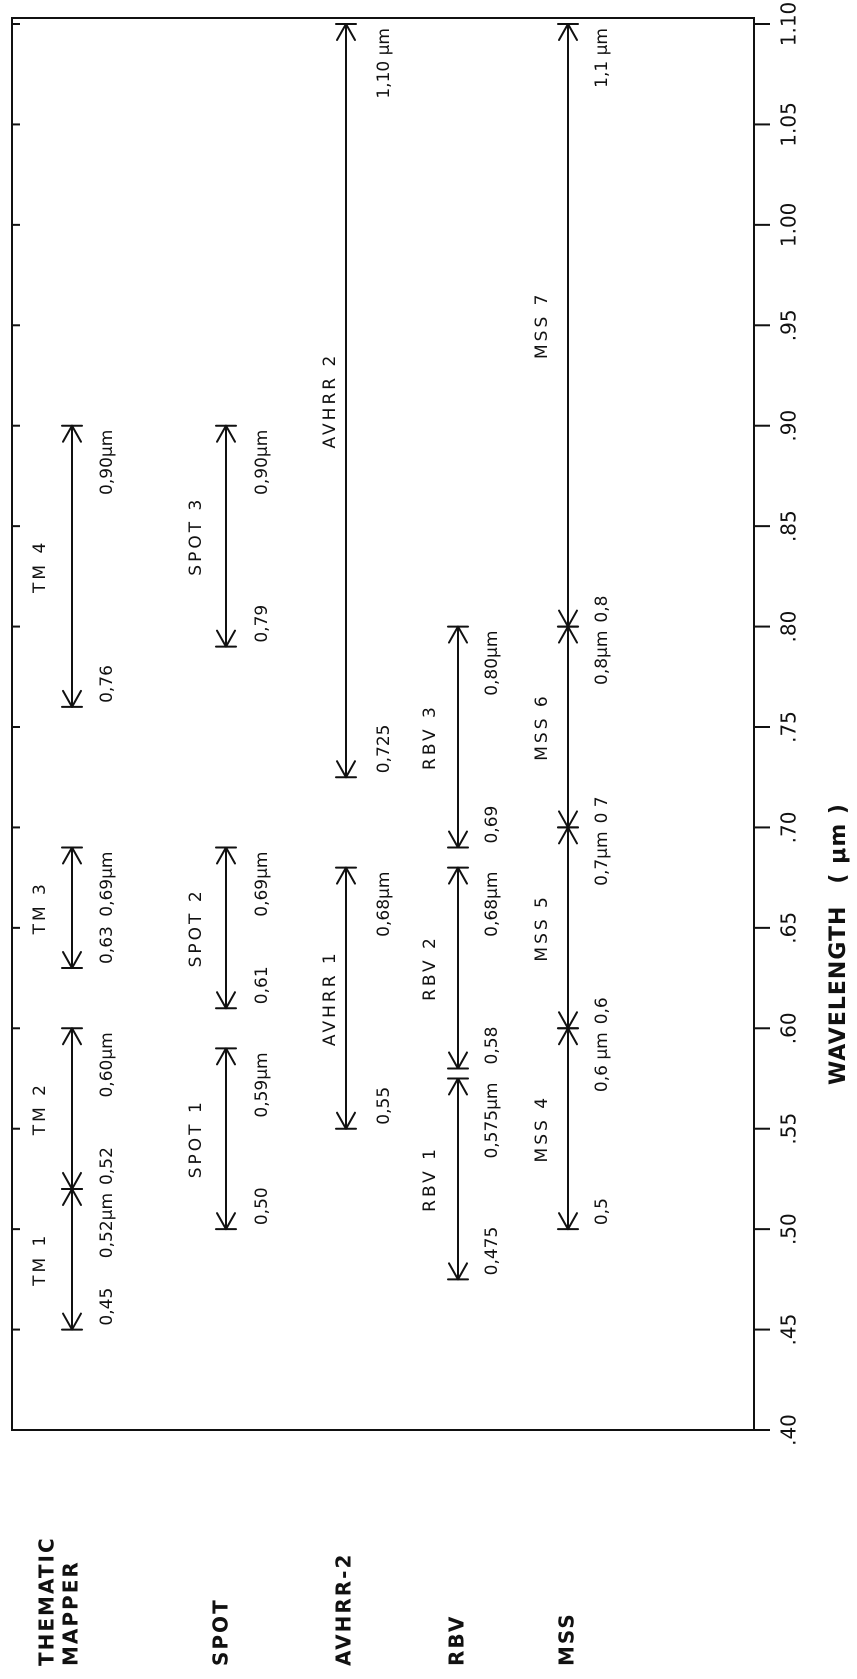  Describe the element at coordinates (602, 58) in the screenshot. I see `band-end-label: 1,1 μm` at that location.